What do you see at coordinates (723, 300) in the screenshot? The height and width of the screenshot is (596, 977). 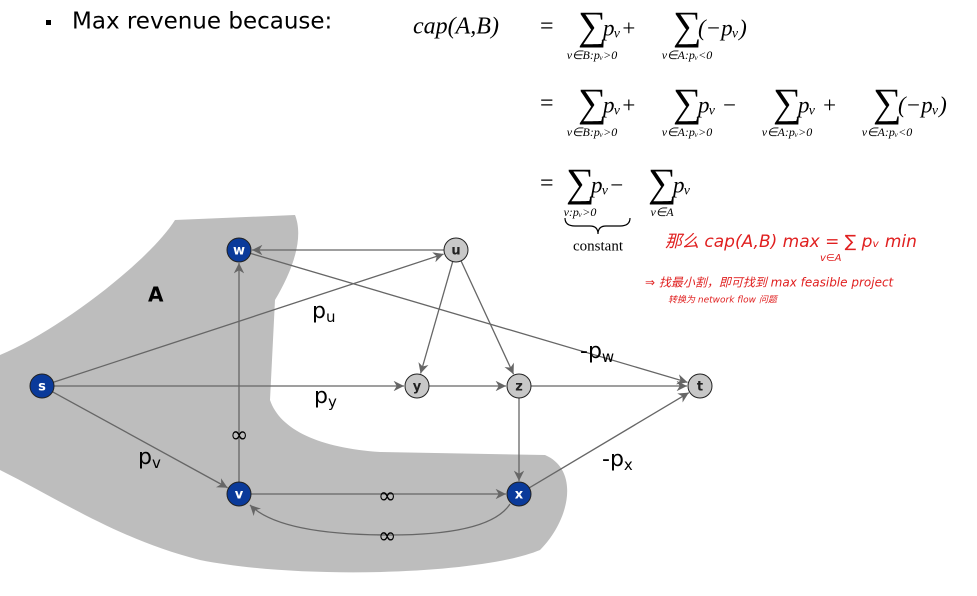 I see `annotation: 转换为 network flow 问题` at bounding box center [723, 300].